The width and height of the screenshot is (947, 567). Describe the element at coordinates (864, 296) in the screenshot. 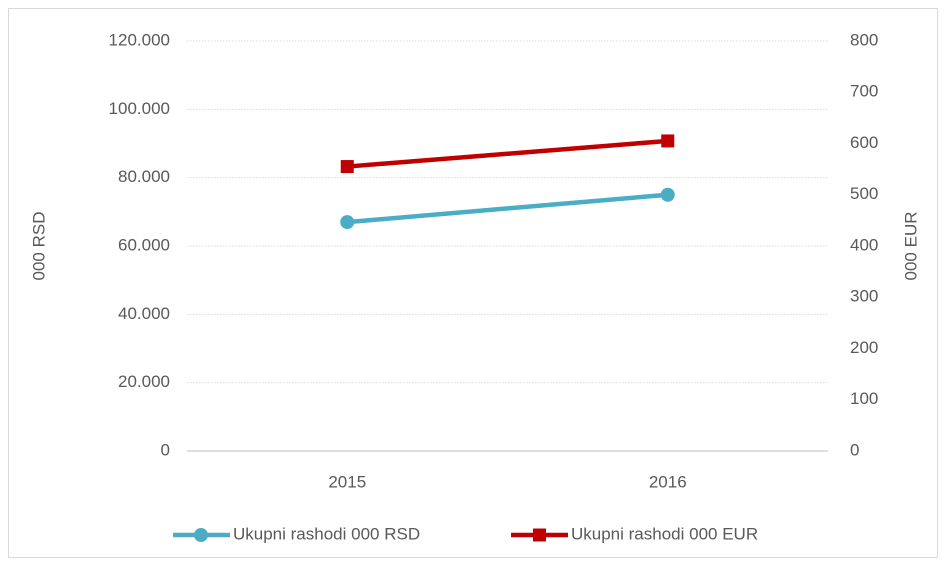

I see `y2-tick-label: 300` at that location.